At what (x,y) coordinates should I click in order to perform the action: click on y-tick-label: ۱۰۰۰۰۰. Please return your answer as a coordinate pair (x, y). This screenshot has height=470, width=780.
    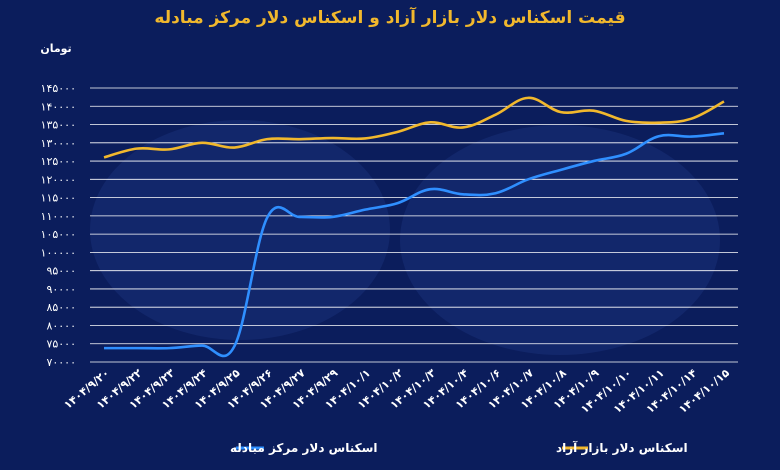
    Looking at the image, I should click on (58, 252).